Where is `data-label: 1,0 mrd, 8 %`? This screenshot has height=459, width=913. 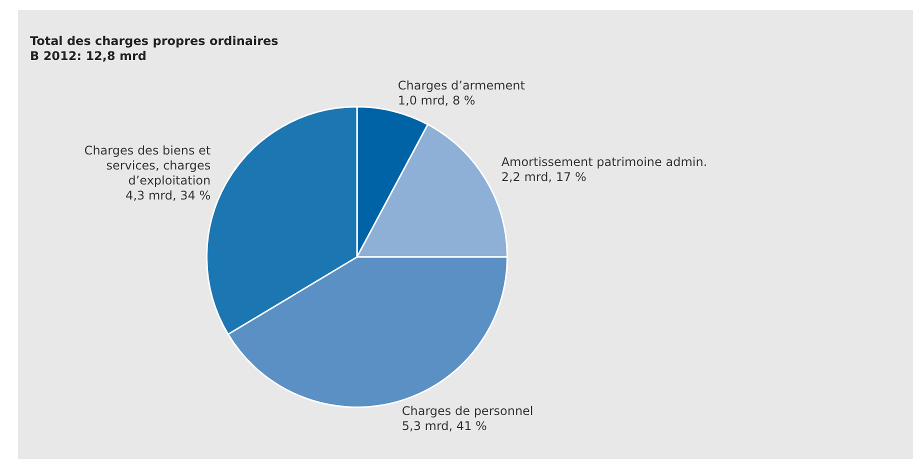 data-label: 1,0 mrd, 8 % is located at coordinates (437, 100).